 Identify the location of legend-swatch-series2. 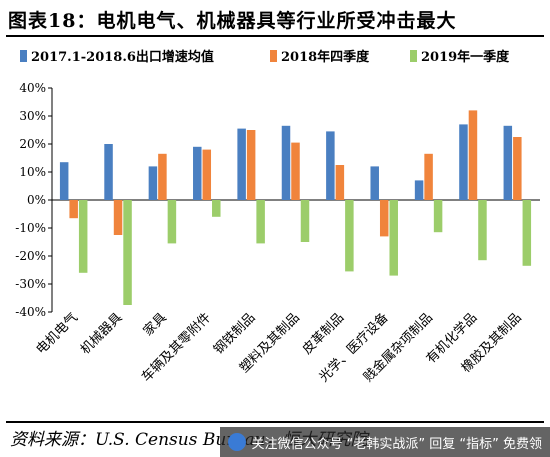
(273, 55).